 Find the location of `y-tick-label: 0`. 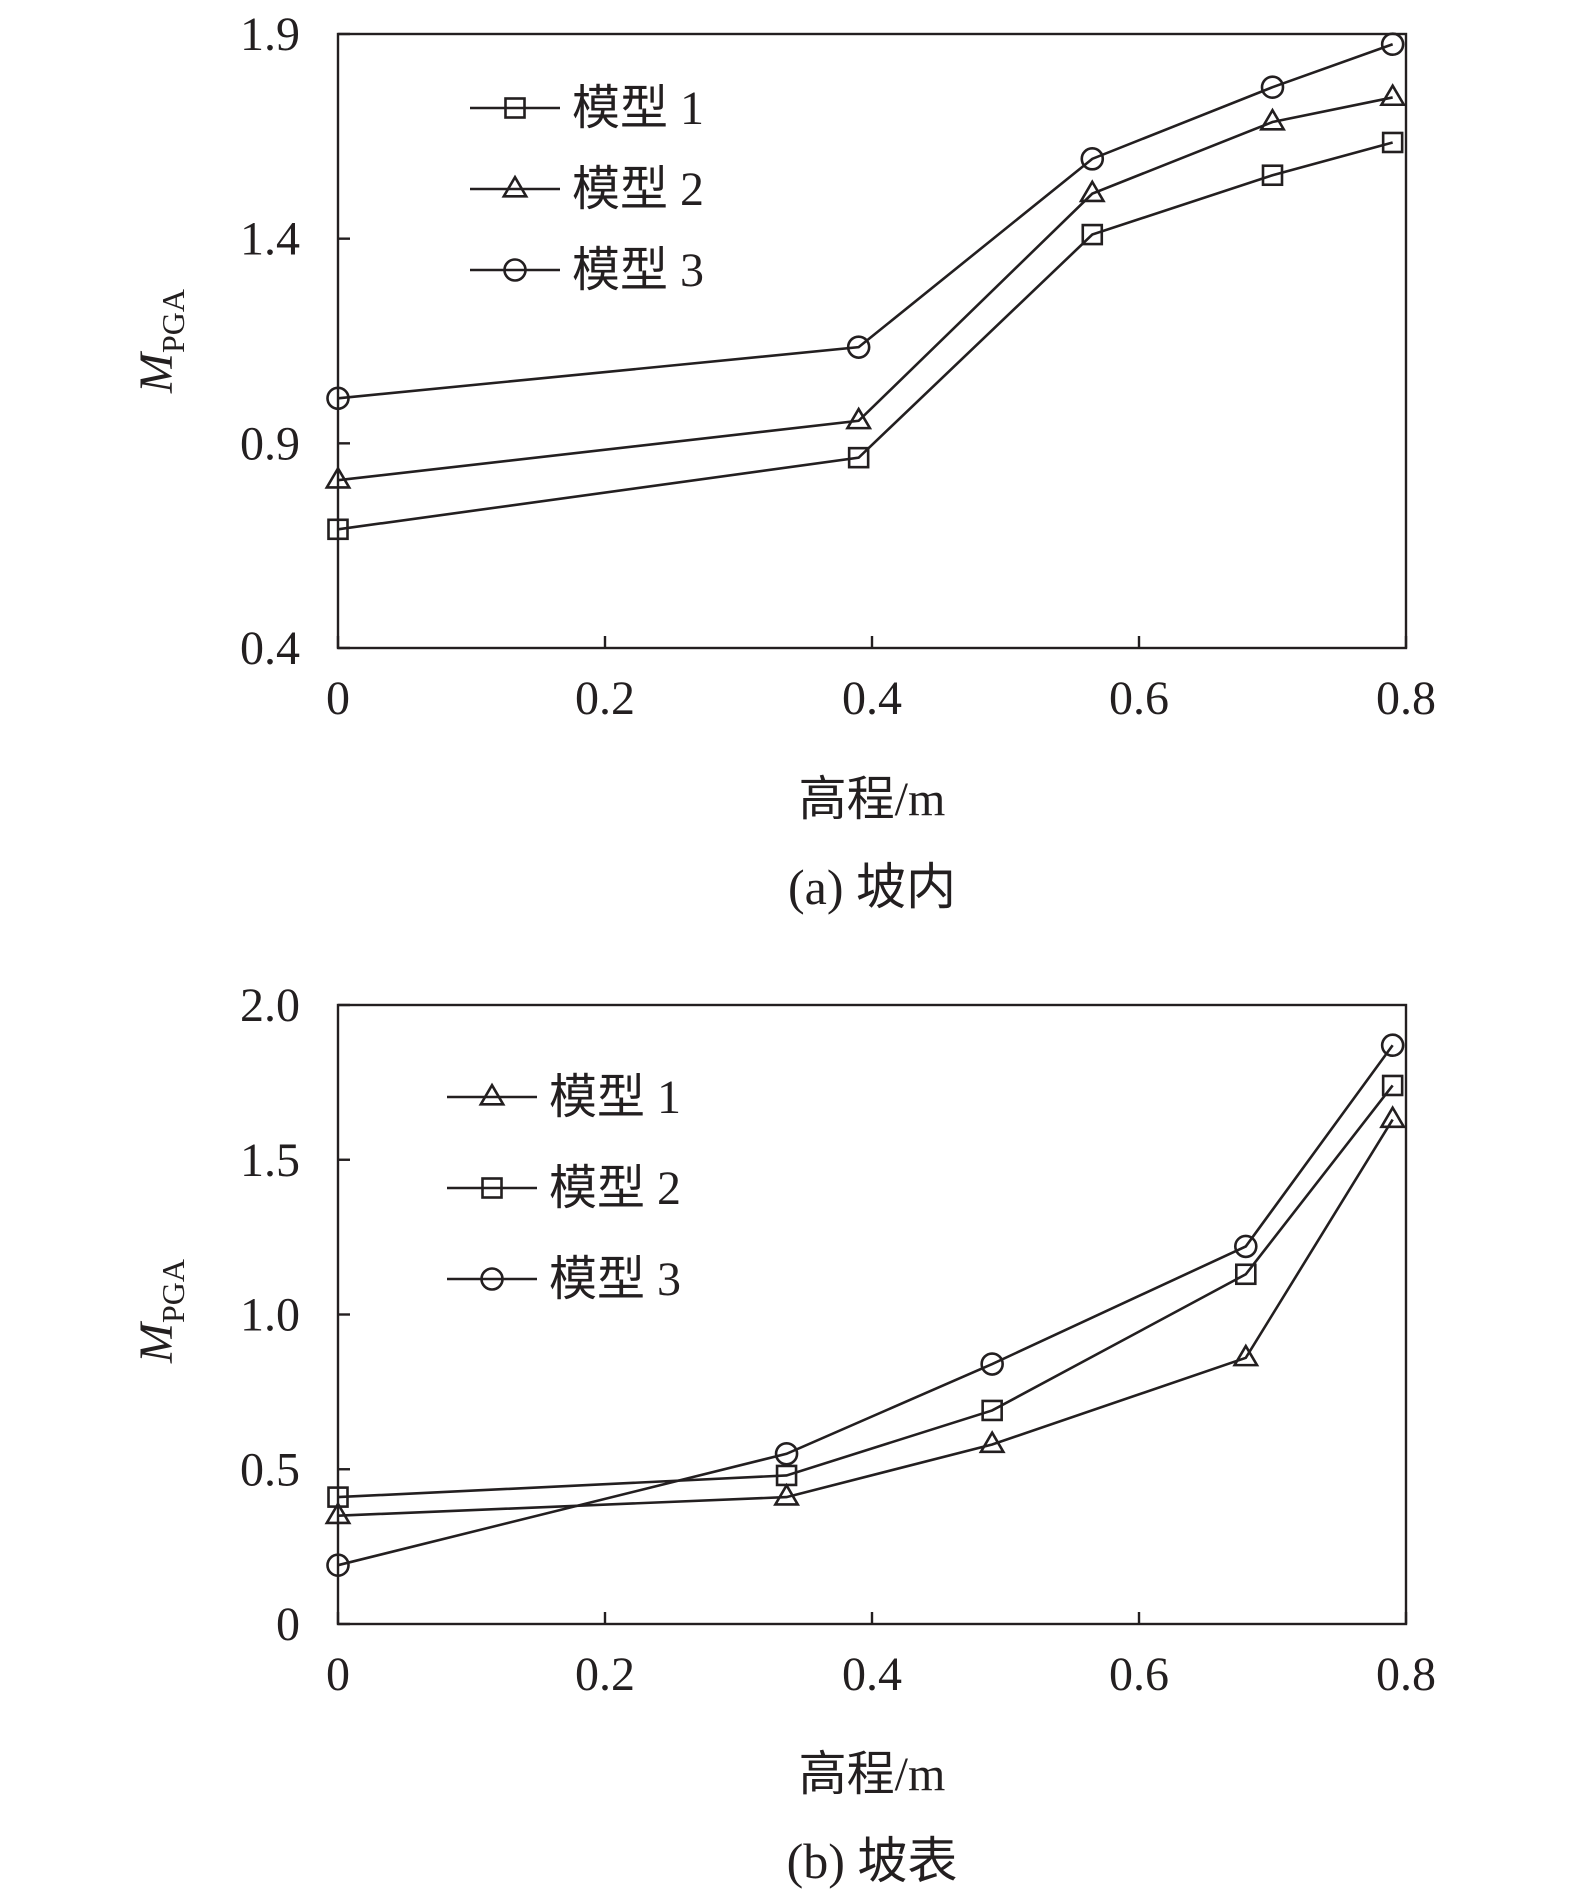

y-tick-label: 0 is located at coordinates (288, 1624).